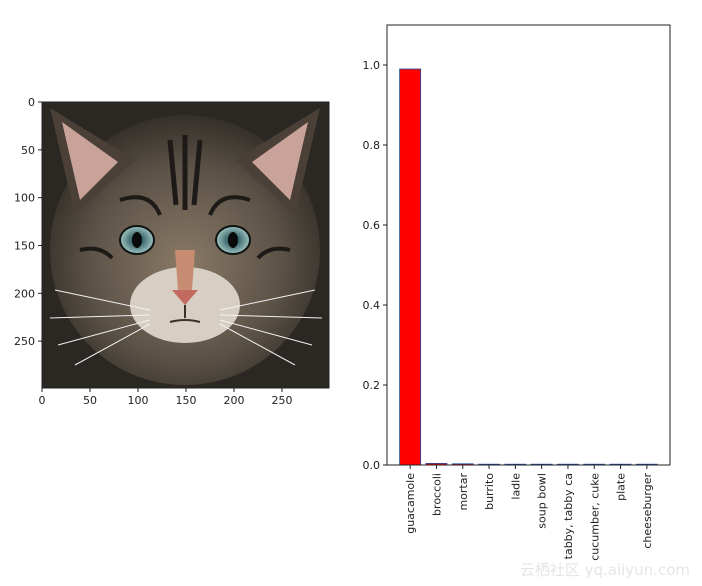  Describe the element at coordinates (281, 400) in the screenshot. I see `image-x-tick-label: 250` at that location.